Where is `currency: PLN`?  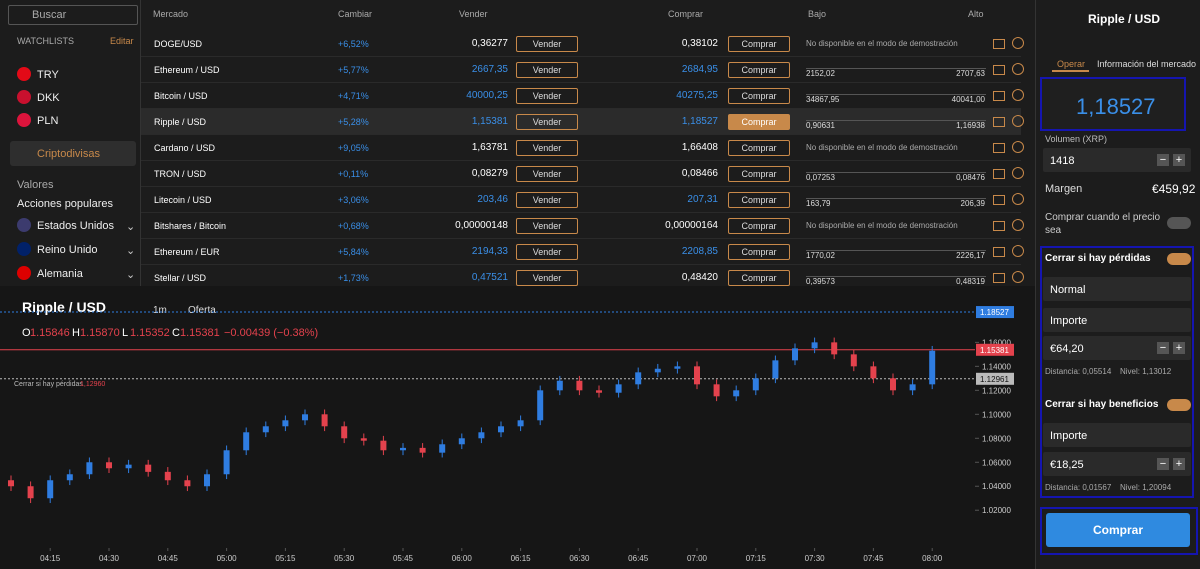 currency: PLN is located at coordinates (48, 121).